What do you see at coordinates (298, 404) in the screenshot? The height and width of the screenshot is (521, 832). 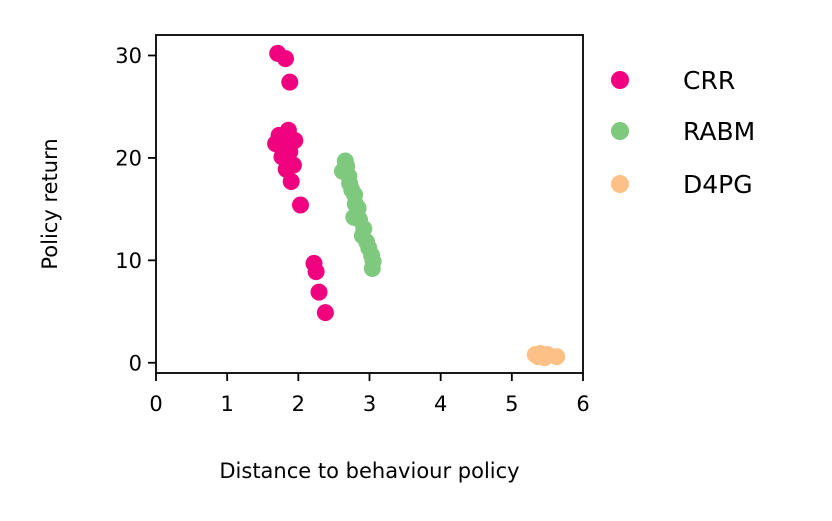 I see `x-tick-label: 2` at bounding box center [298, 404].